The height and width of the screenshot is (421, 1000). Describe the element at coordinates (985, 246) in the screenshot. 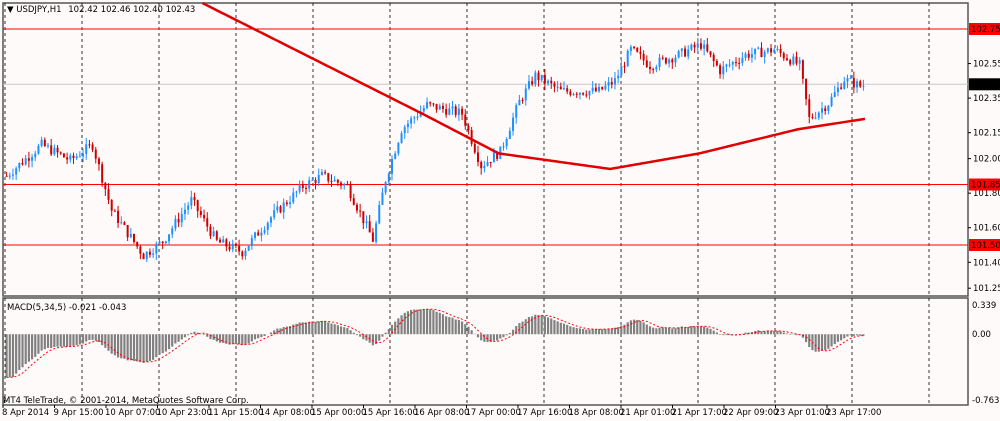

I see `level-price-label: 101.50` at that location.